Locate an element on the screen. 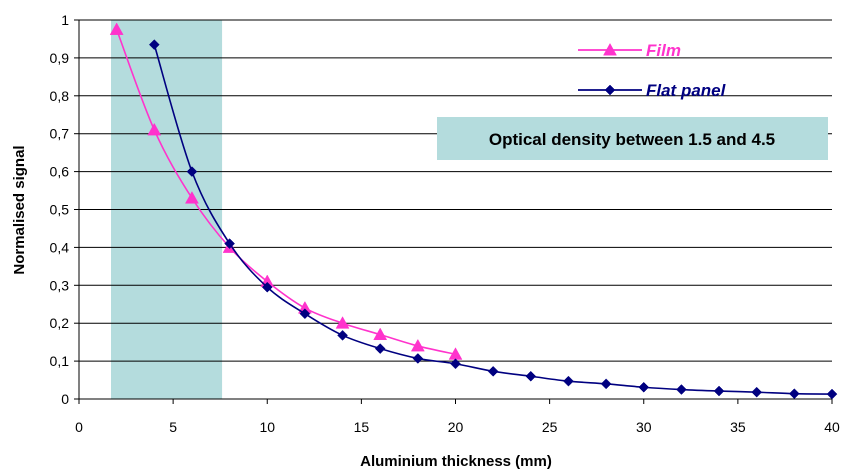 This screenshot has height=471, width=847. legend-item-flat-panel: Flat panel is located at coordinates (652, 90).